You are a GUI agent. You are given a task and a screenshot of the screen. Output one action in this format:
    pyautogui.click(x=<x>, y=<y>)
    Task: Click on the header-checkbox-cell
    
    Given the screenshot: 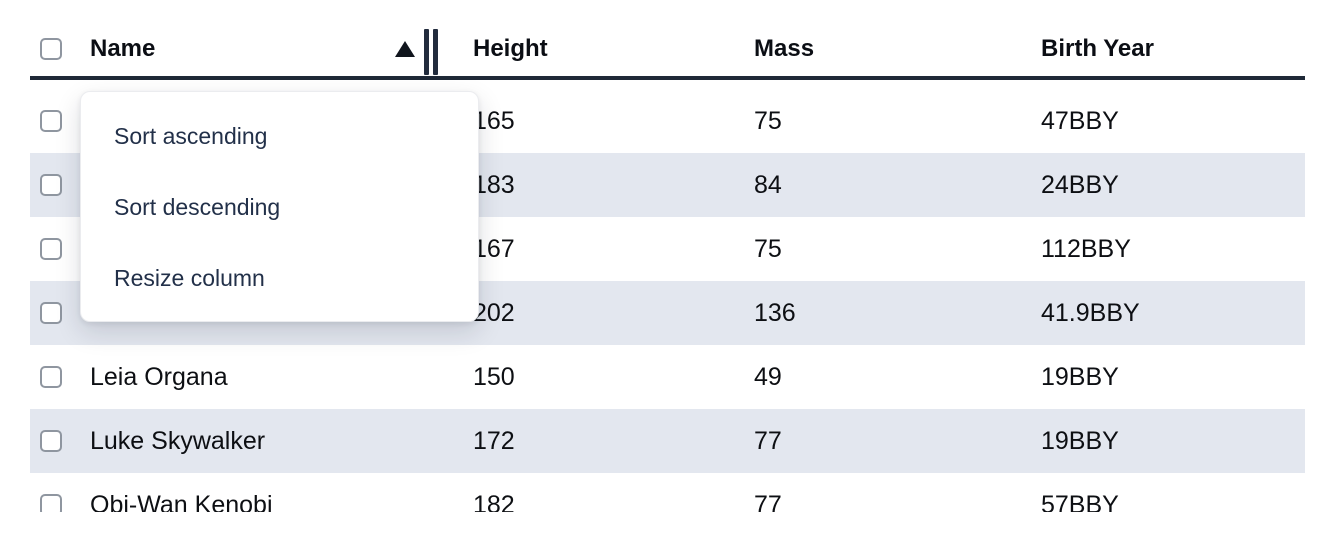 What is the action you would take?
    pyautogui.click(x=60, y=49)
    